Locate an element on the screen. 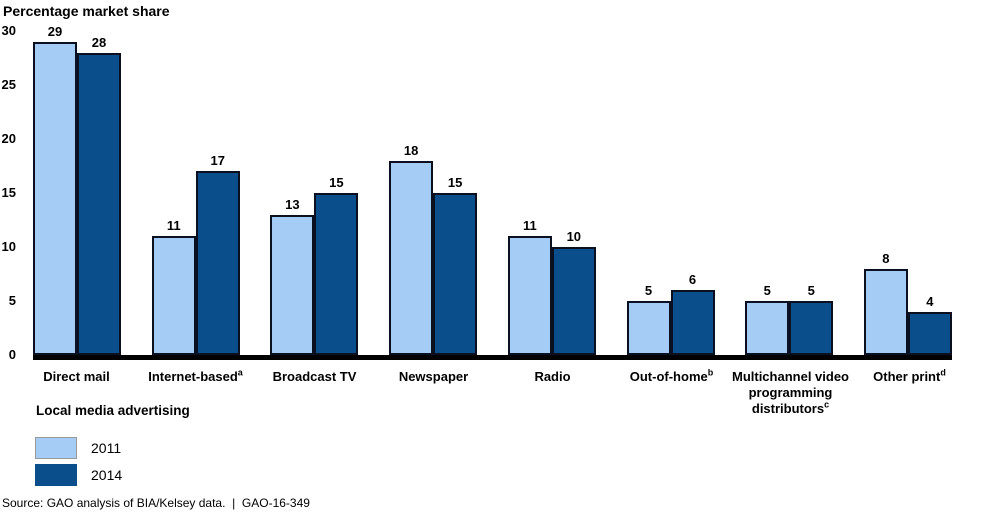  legend-swatch-2014 is located at coordinates (56, 475).